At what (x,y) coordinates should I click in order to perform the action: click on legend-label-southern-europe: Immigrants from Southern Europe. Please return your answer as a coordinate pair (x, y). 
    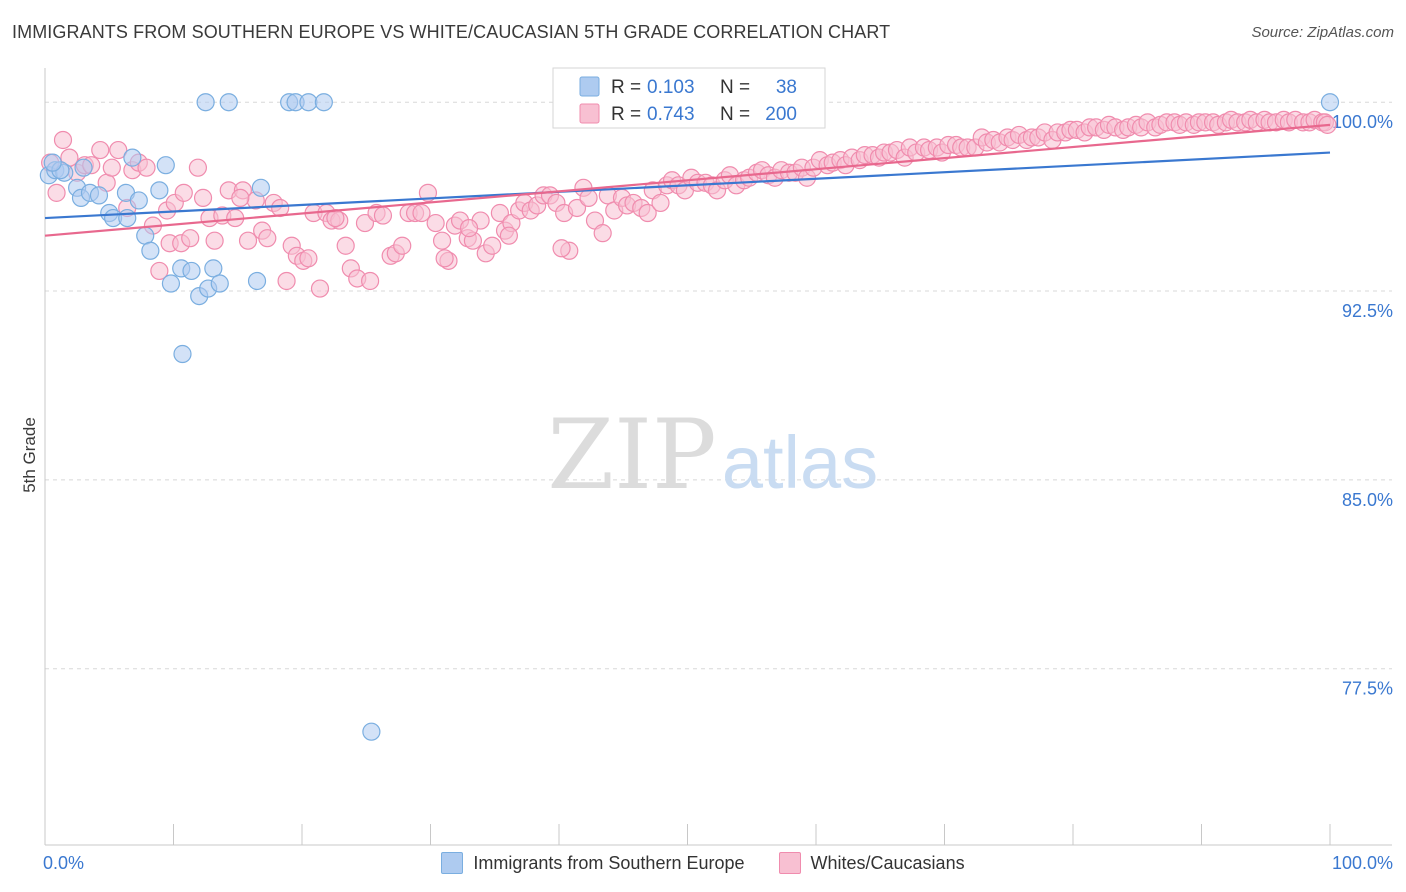
    Looking at the image, I should click on (609, 862).